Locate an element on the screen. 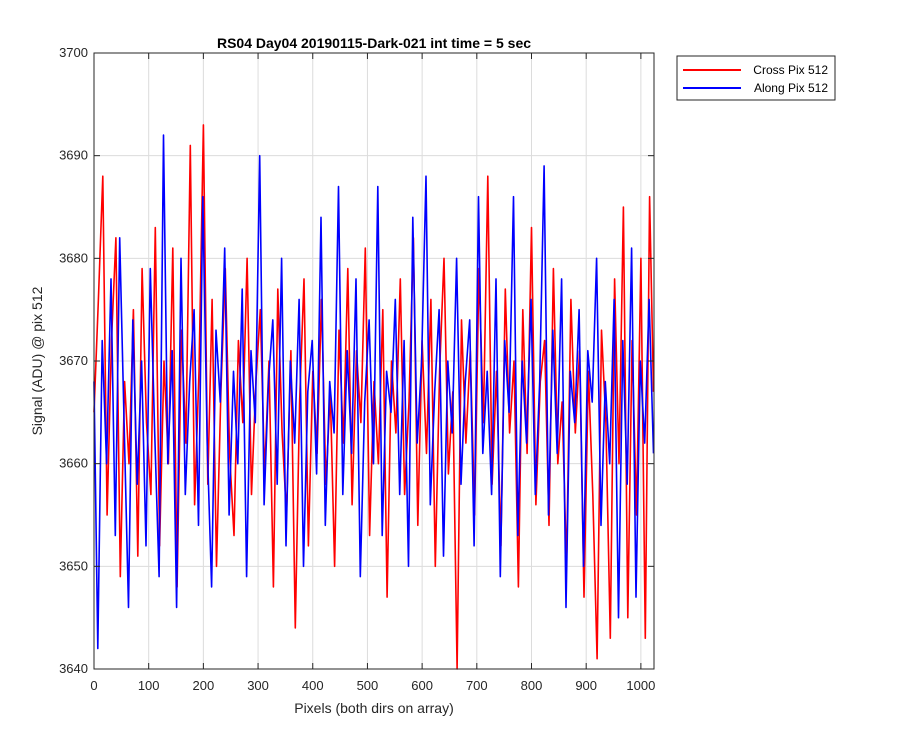 This screenshot has height=750, width=900. x-tick-label: 1000 is located at coordinates (640, 685).